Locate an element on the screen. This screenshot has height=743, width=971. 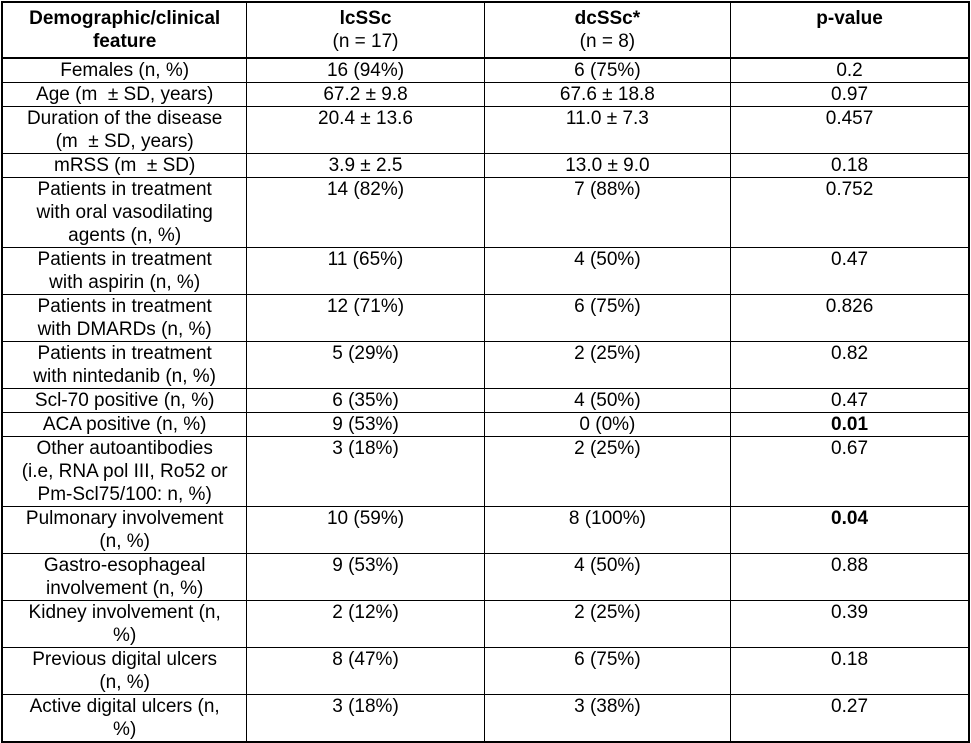
table-row: mRSS (m ± SD) 3.9 ± 2.5 13.0 ± 9.0 0.18 is located at coordinates (485, 165).